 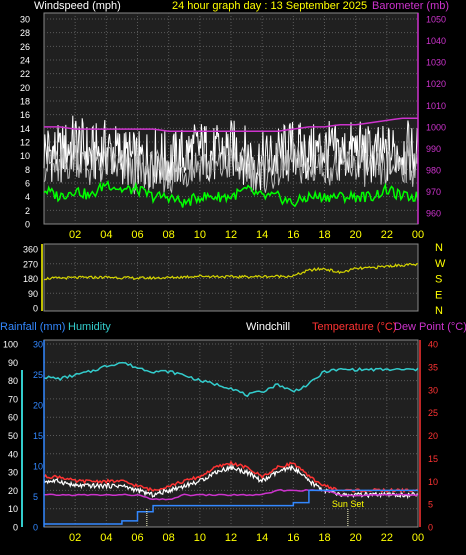 What do you see at coordinates (30, 279) in the screenshot?
I see `direction-y-tick-label: 180` at bounding box center [30, 279].